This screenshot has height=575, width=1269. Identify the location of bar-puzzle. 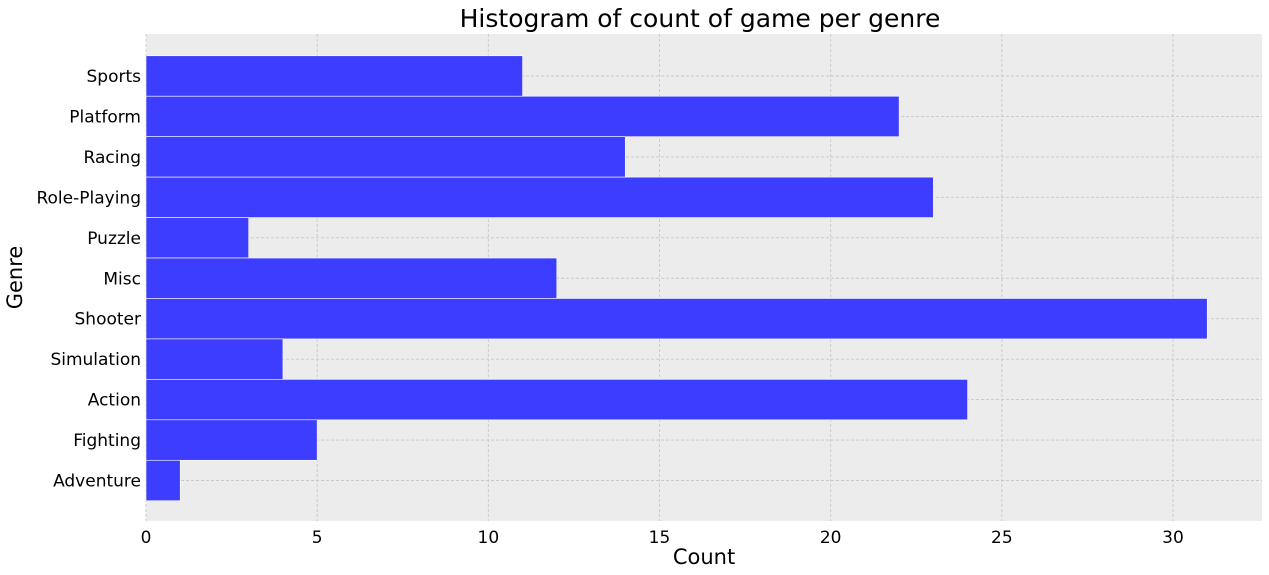
(197, 238).